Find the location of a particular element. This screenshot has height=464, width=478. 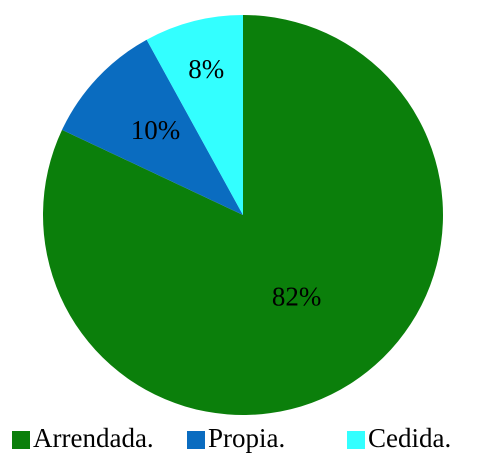

data-label: 8% is located at coordinates (206, 69).